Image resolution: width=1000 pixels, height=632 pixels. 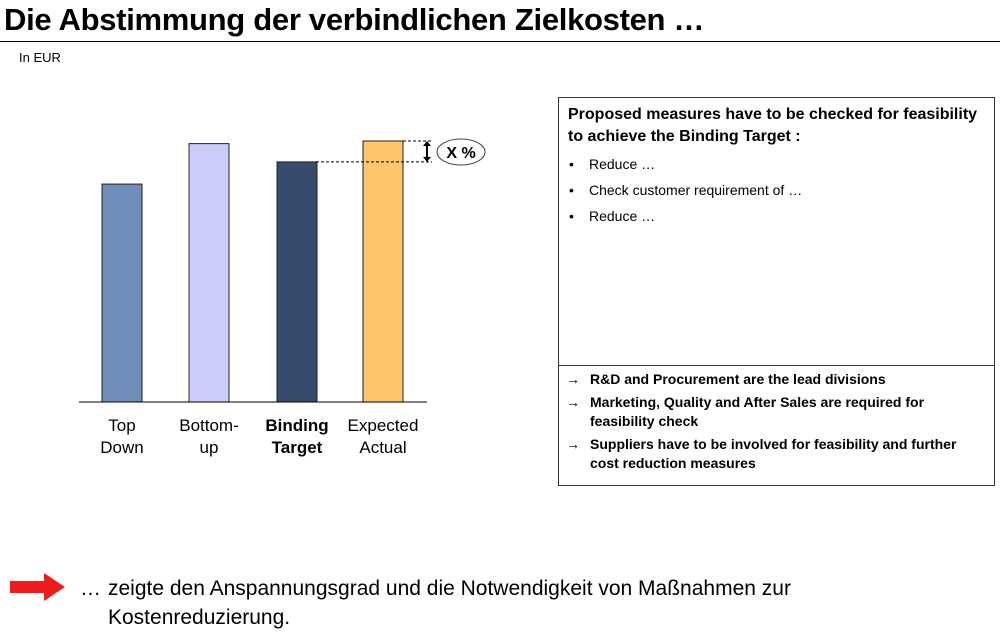 What do you see at coordinates (427, 143) in the screenshot?
I see `arrow-head-up-icon` at bounding box center [427, 143].